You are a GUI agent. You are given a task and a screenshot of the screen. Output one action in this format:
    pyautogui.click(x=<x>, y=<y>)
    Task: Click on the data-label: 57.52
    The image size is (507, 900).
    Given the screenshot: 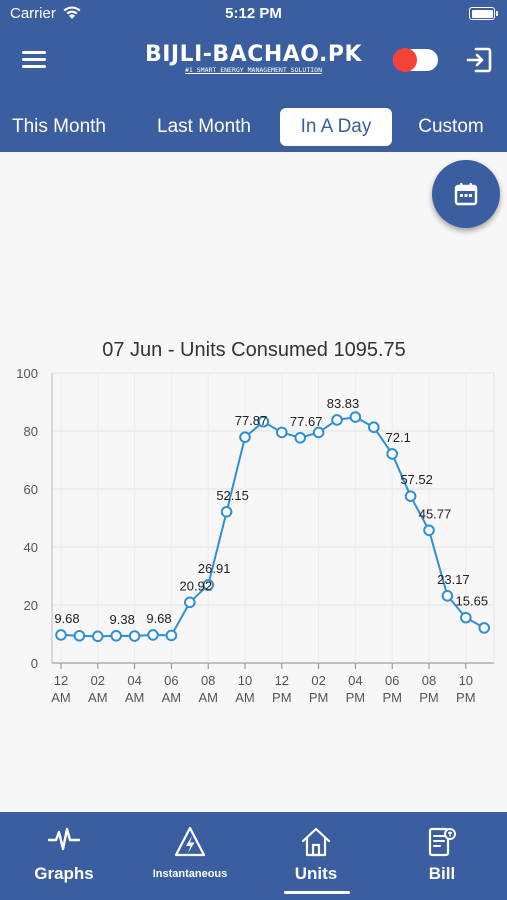 What is the action you would take?
    pyautogui.click(x=416, y=479)
    